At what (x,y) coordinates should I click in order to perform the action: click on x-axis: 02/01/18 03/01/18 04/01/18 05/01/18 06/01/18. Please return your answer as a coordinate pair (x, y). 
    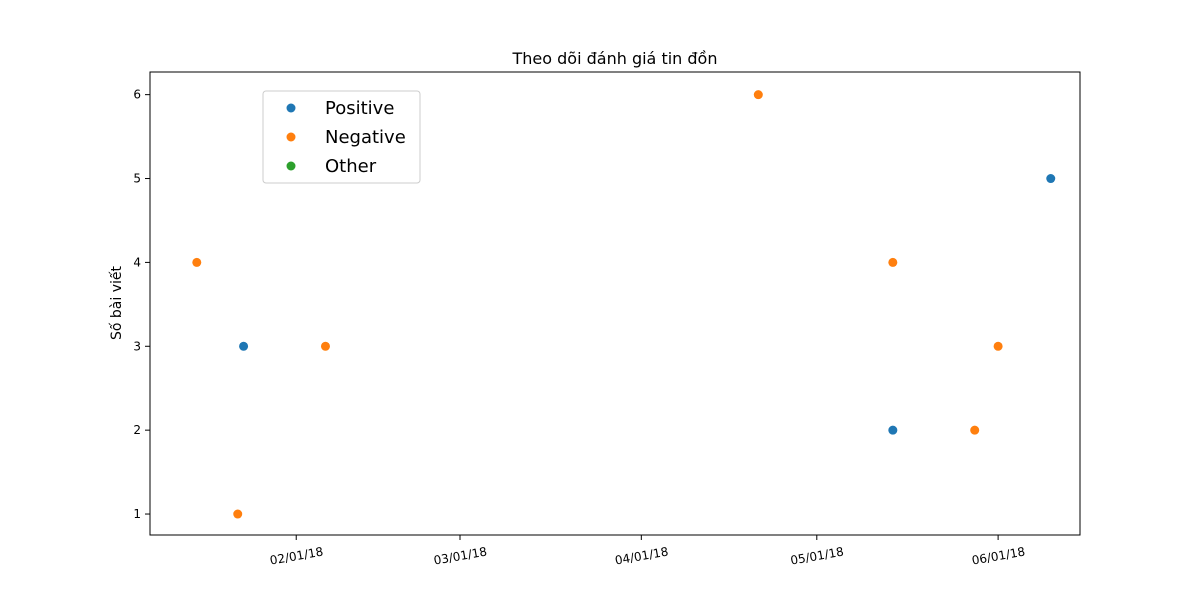
    Looking at the image, I should click on (647, 551).